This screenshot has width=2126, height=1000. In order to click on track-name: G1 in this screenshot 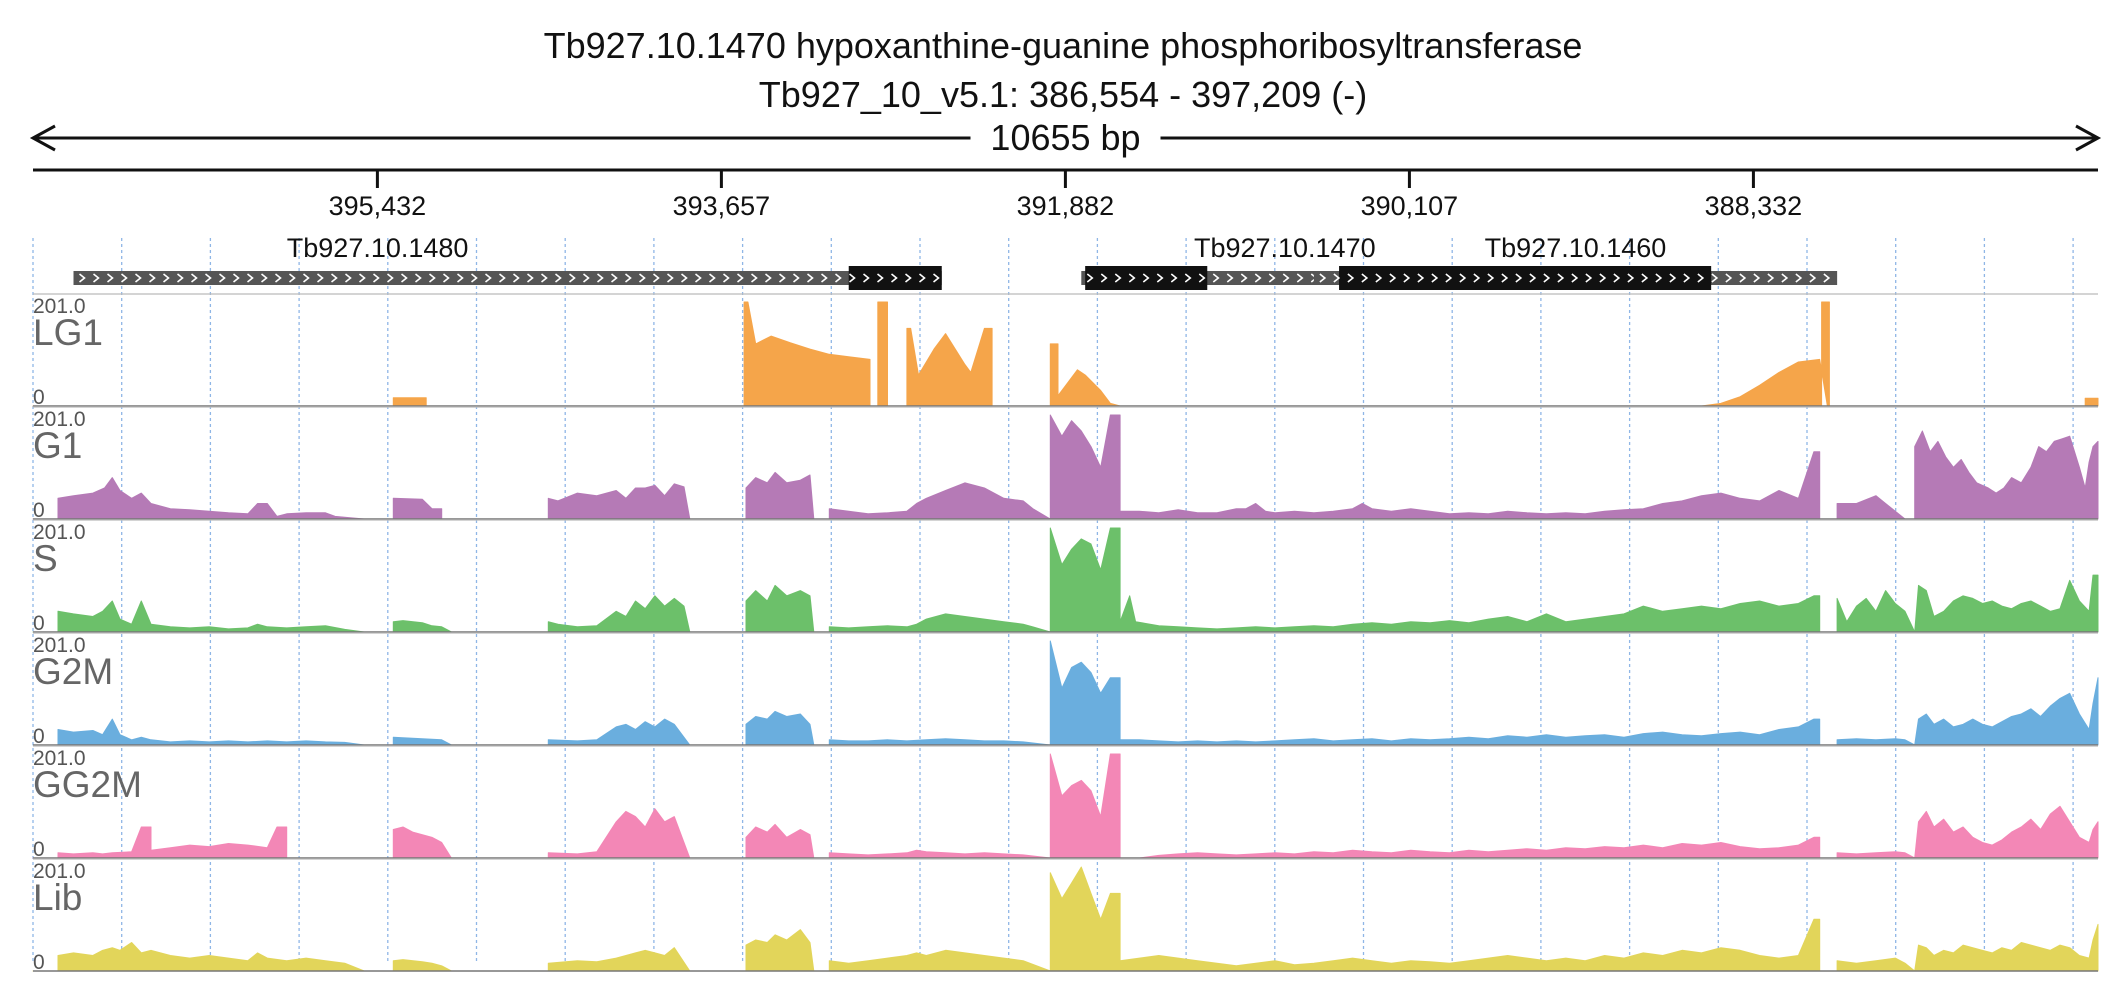, I will do `click(57, 445)`.